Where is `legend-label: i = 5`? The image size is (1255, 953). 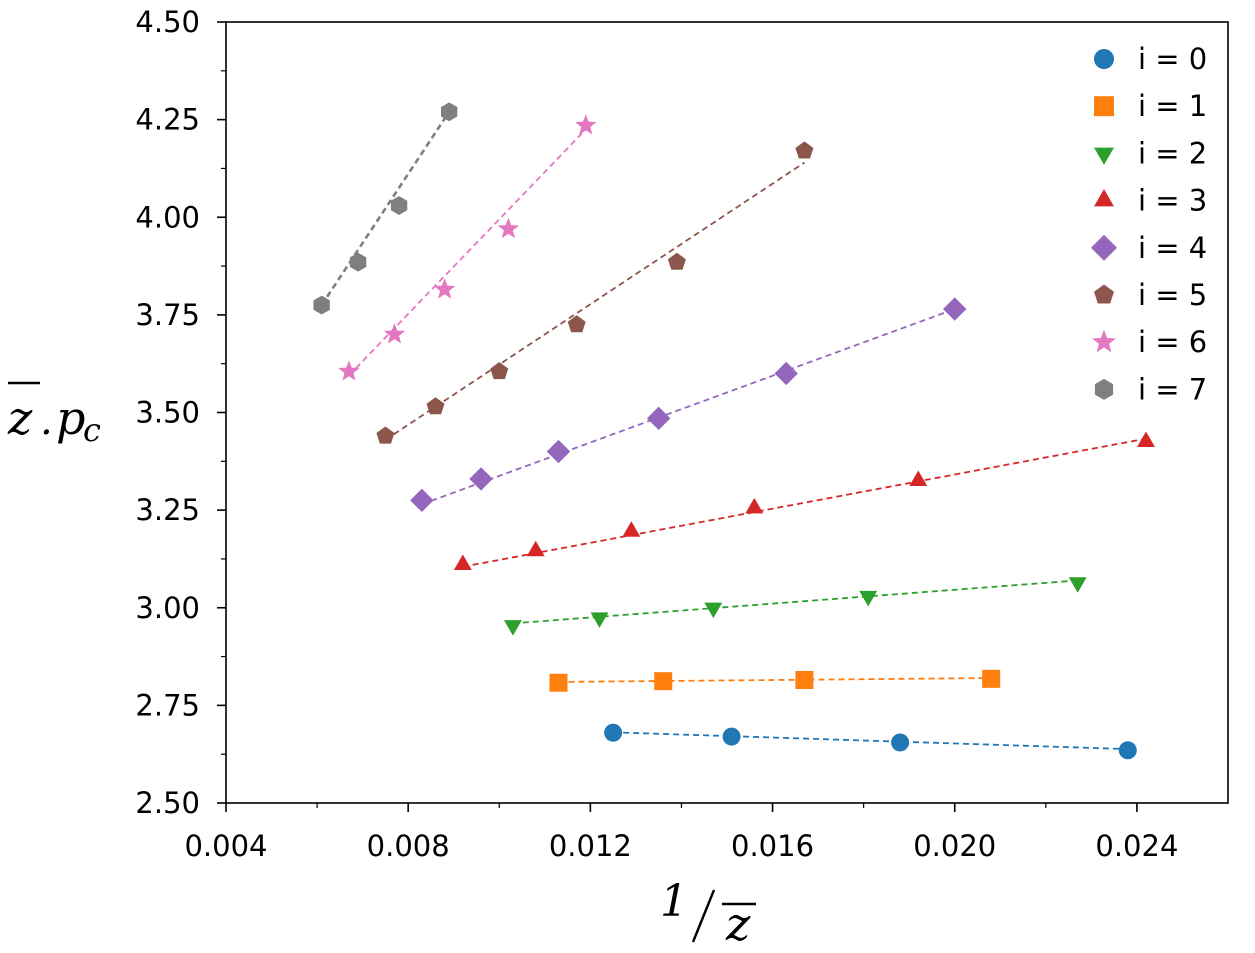
legend-label: i = 5 is located at coordinates (1172, 295).